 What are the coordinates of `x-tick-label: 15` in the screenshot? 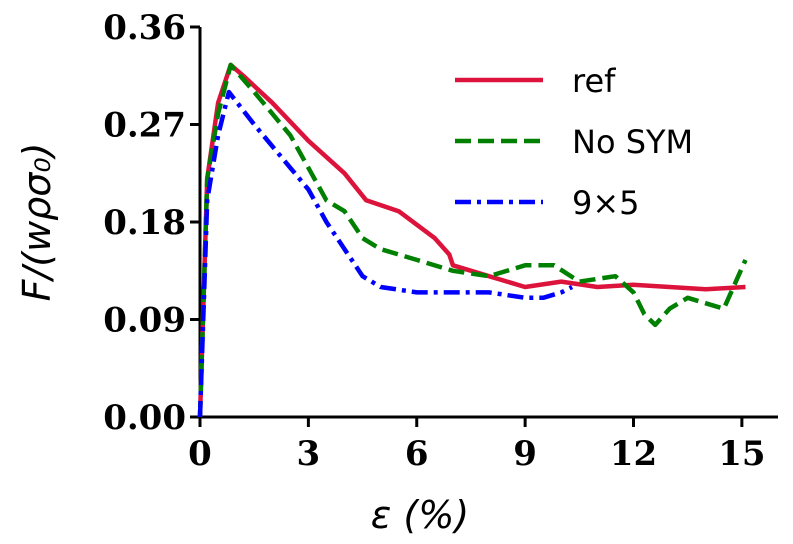 It's located at (741, 454).